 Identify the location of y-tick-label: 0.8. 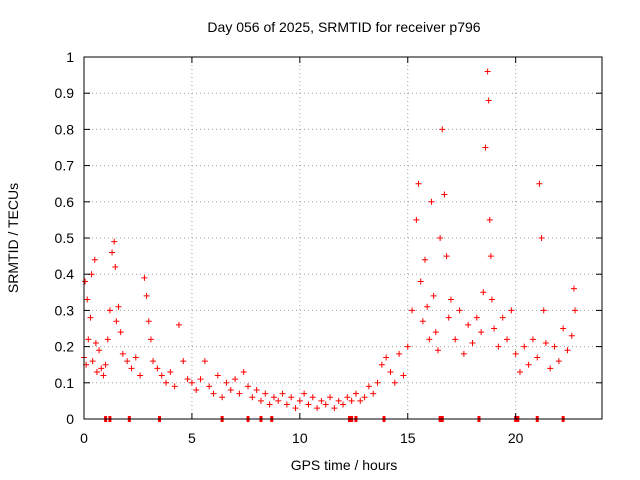
(65, 129).